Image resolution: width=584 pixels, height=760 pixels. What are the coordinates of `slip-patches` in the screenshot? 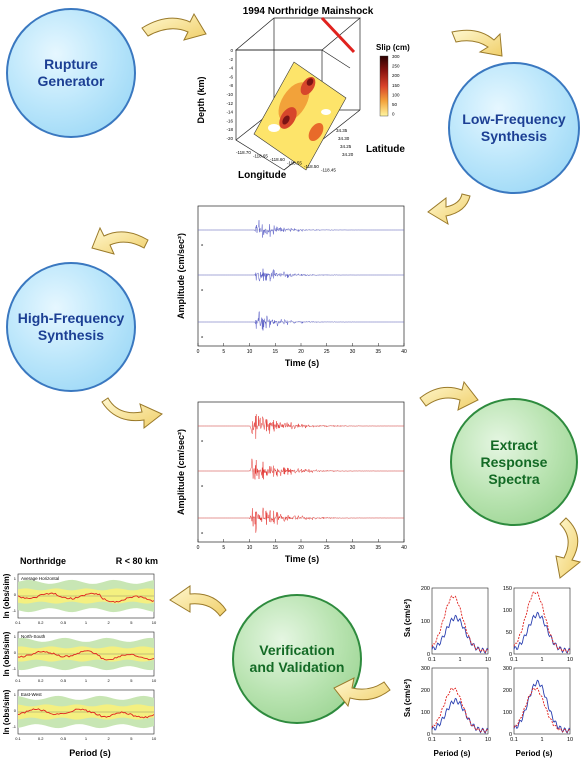 It's located at (299, 109).